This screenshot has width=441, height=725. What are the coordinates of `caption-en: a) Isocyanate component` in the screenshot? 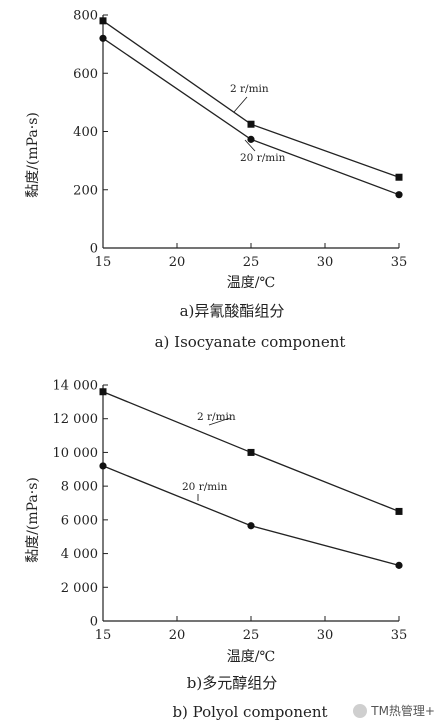 It's located at (250, 342).